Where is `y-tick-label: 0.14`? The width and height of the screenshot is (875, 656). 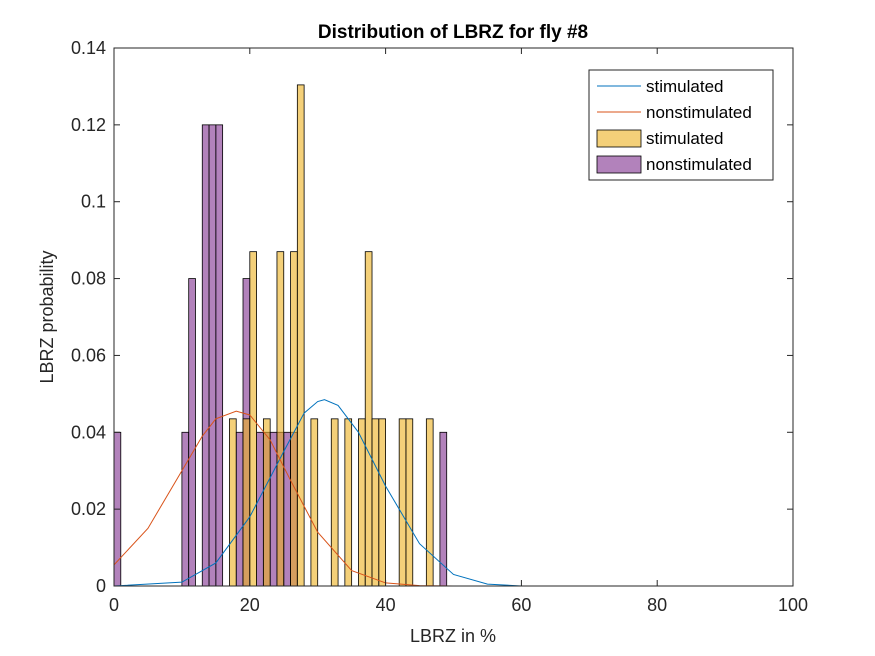
y-tick-label: 0.14 is located at coordinates (88, 48).